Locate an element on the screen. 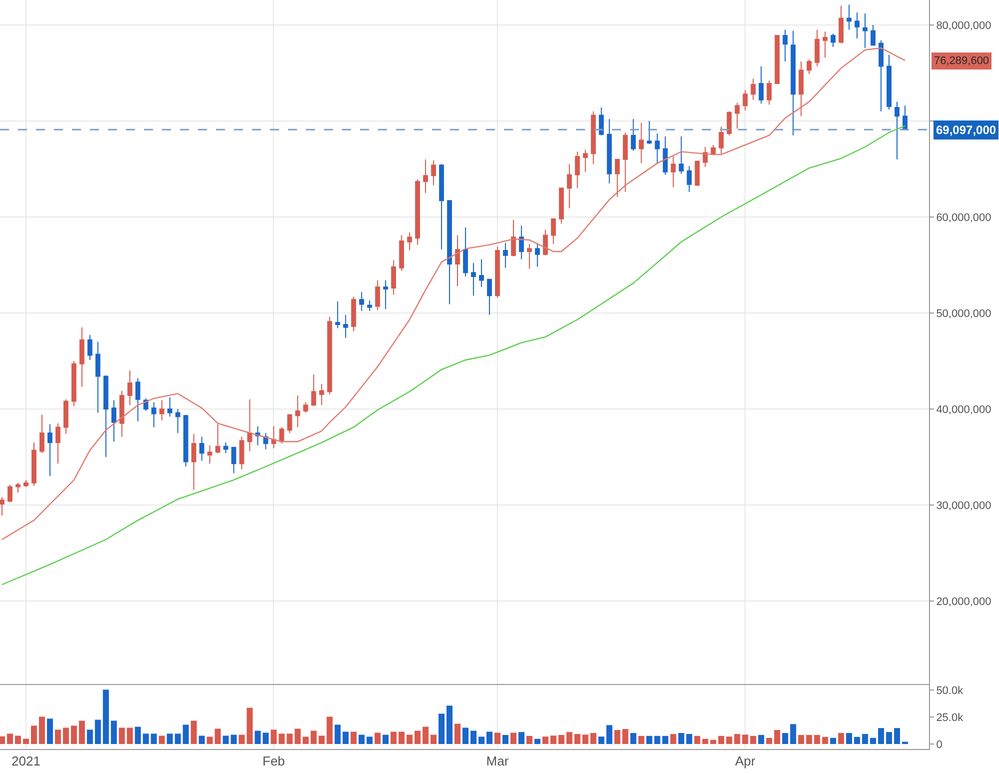 Image resolution: width=999 pixels, height=774 pixels. x-tick-label: 2021 is located at coordinates (26, 761).